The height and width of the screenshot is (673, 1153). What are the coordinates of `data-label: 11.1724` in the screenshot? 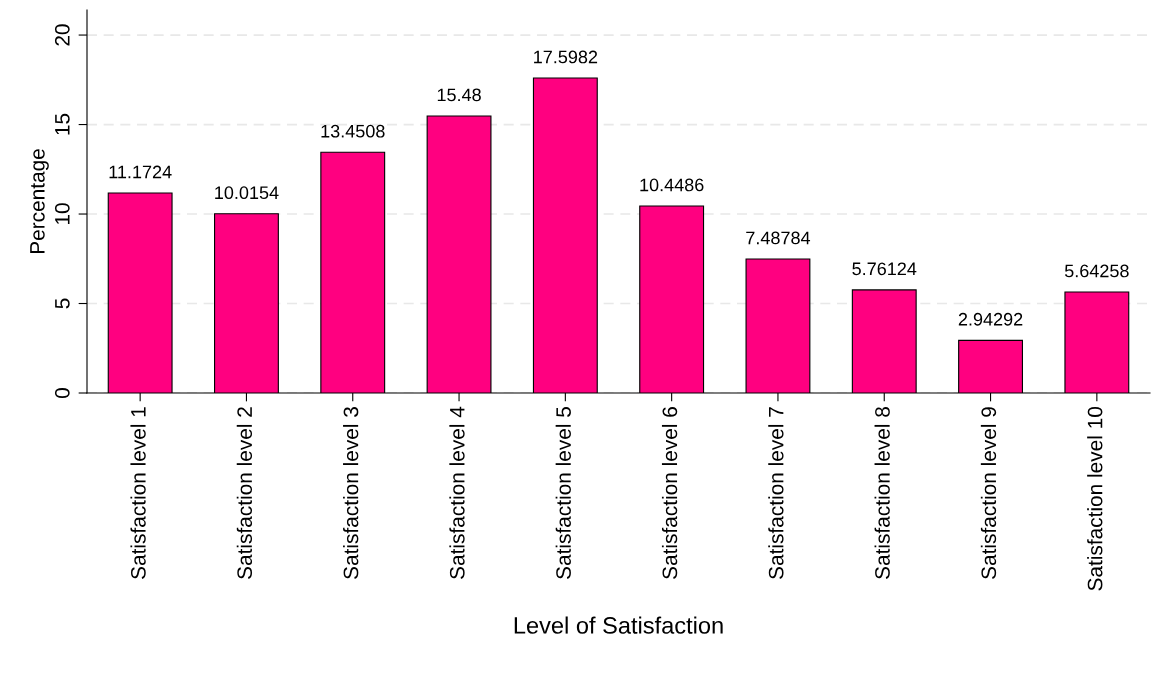 It's located at (140, 172).